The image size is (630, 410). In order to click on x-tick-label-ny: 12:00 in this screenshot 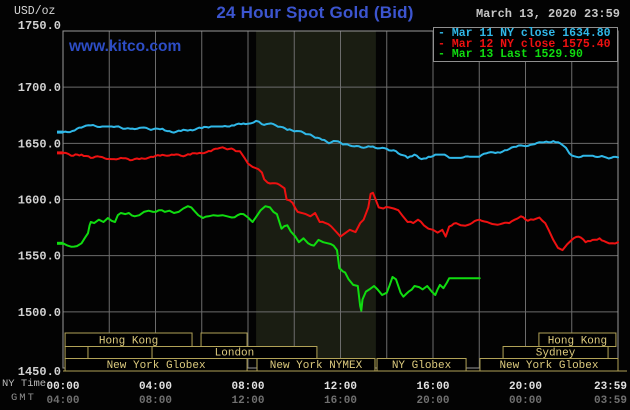, I will do `click(340, 387)`.